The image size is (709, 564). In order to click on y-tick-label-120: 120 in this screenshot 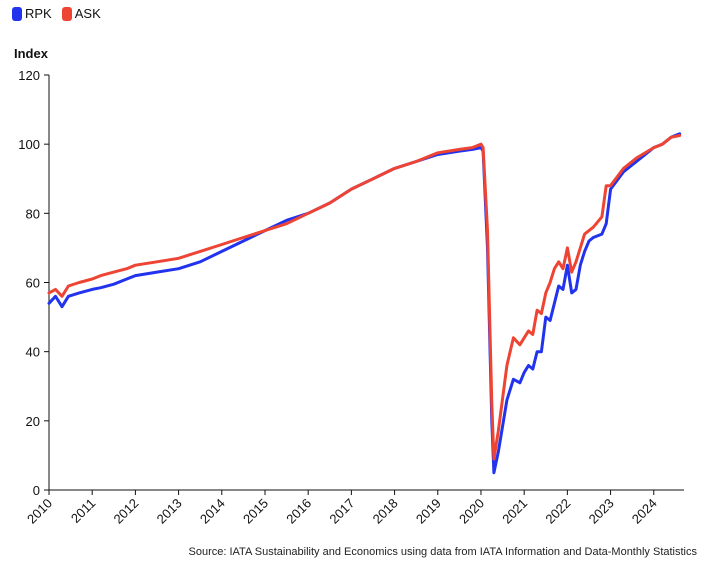, I will do `click(29, 75)`.